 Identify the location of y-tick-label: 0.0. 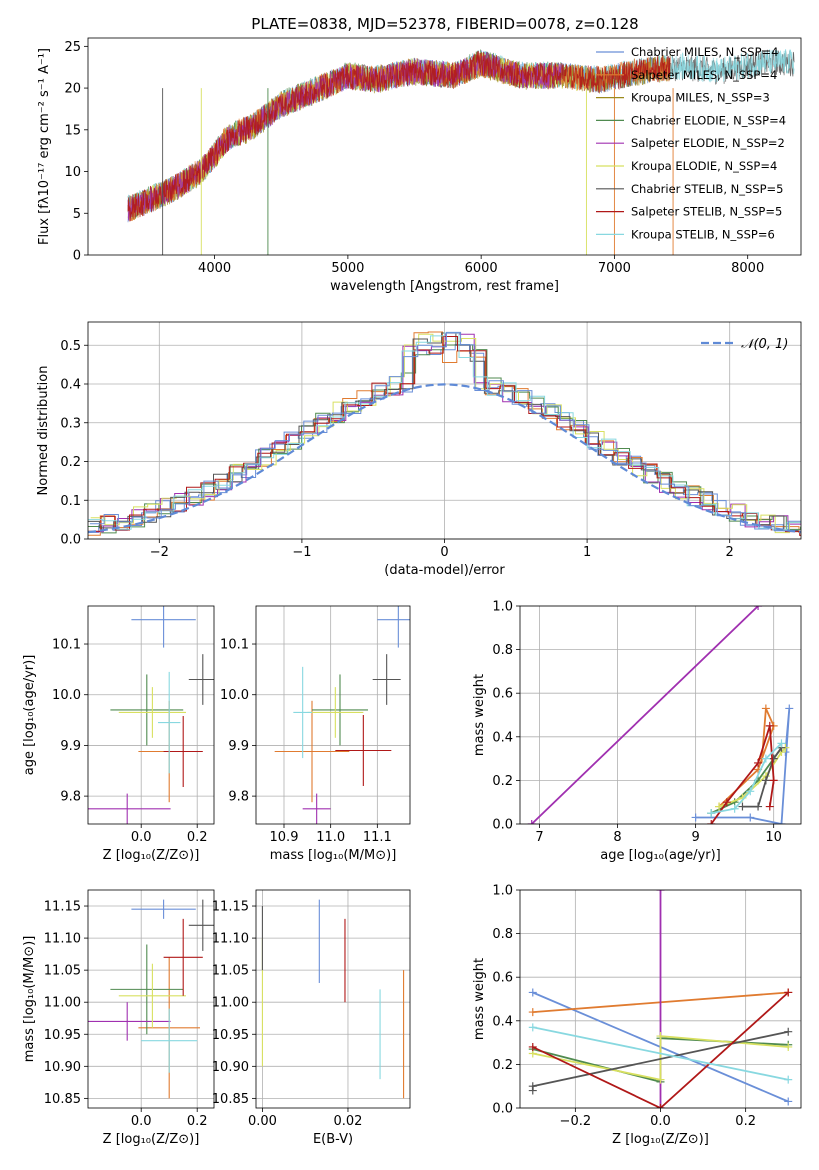
(502, 1109).